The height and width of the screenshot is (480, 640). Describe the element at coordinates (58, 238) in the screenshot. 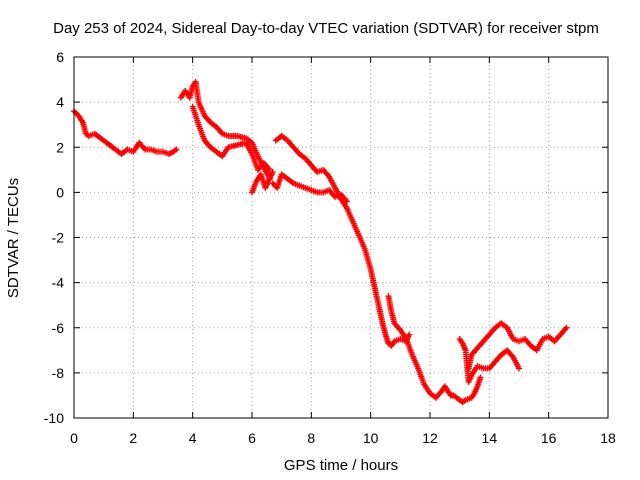

I see `y-tick-label: -2` at that location.